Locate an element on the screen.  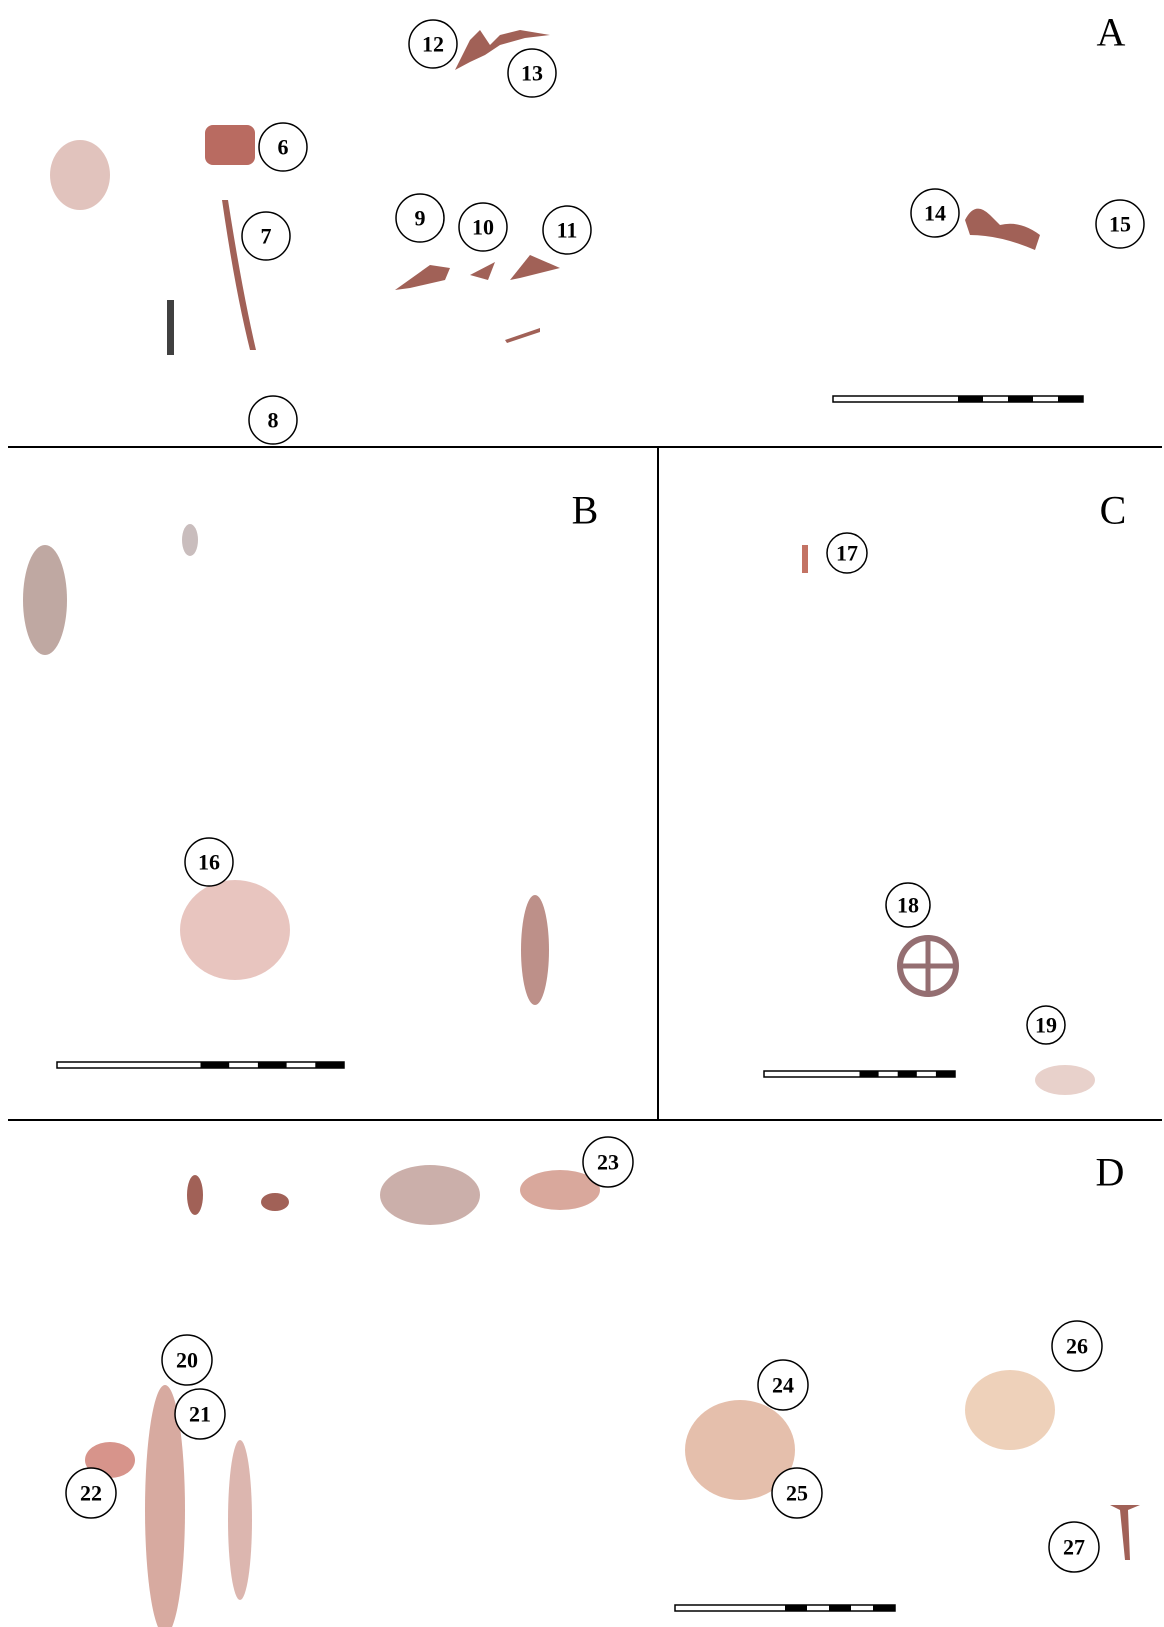
marker-number: 12 is located at coordinates (433, 44).